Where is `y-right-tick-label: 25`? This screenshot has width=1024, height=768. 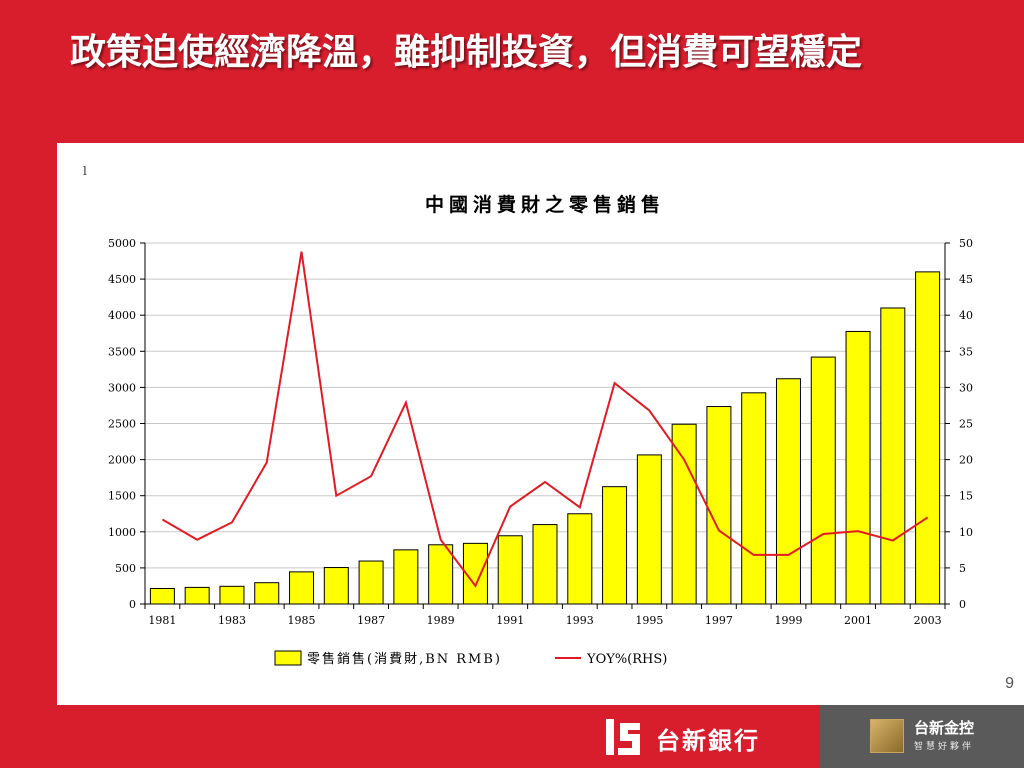
y-right-tick-label: 25 is located at coordinates (966, 424).